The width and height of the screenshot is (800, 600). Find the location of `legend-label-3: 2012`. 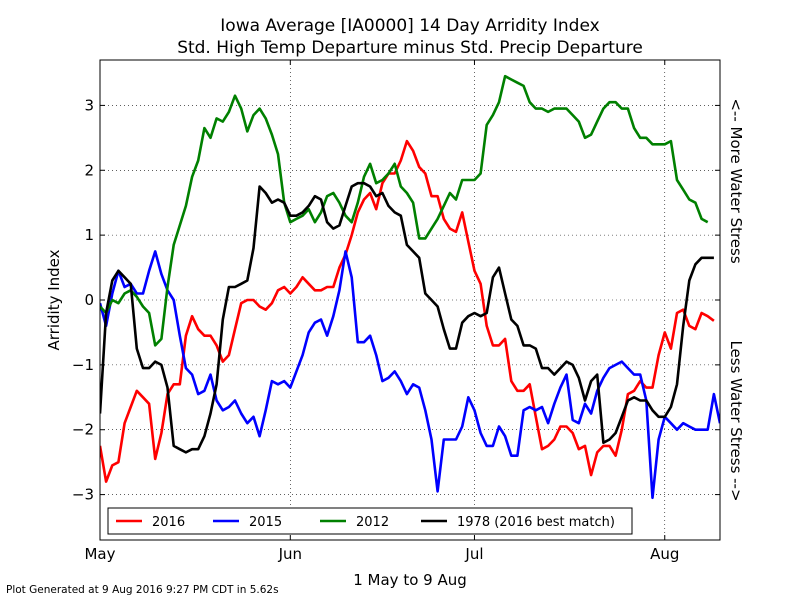

legend-label-3: 2012 is located at coordinates (372, 522).